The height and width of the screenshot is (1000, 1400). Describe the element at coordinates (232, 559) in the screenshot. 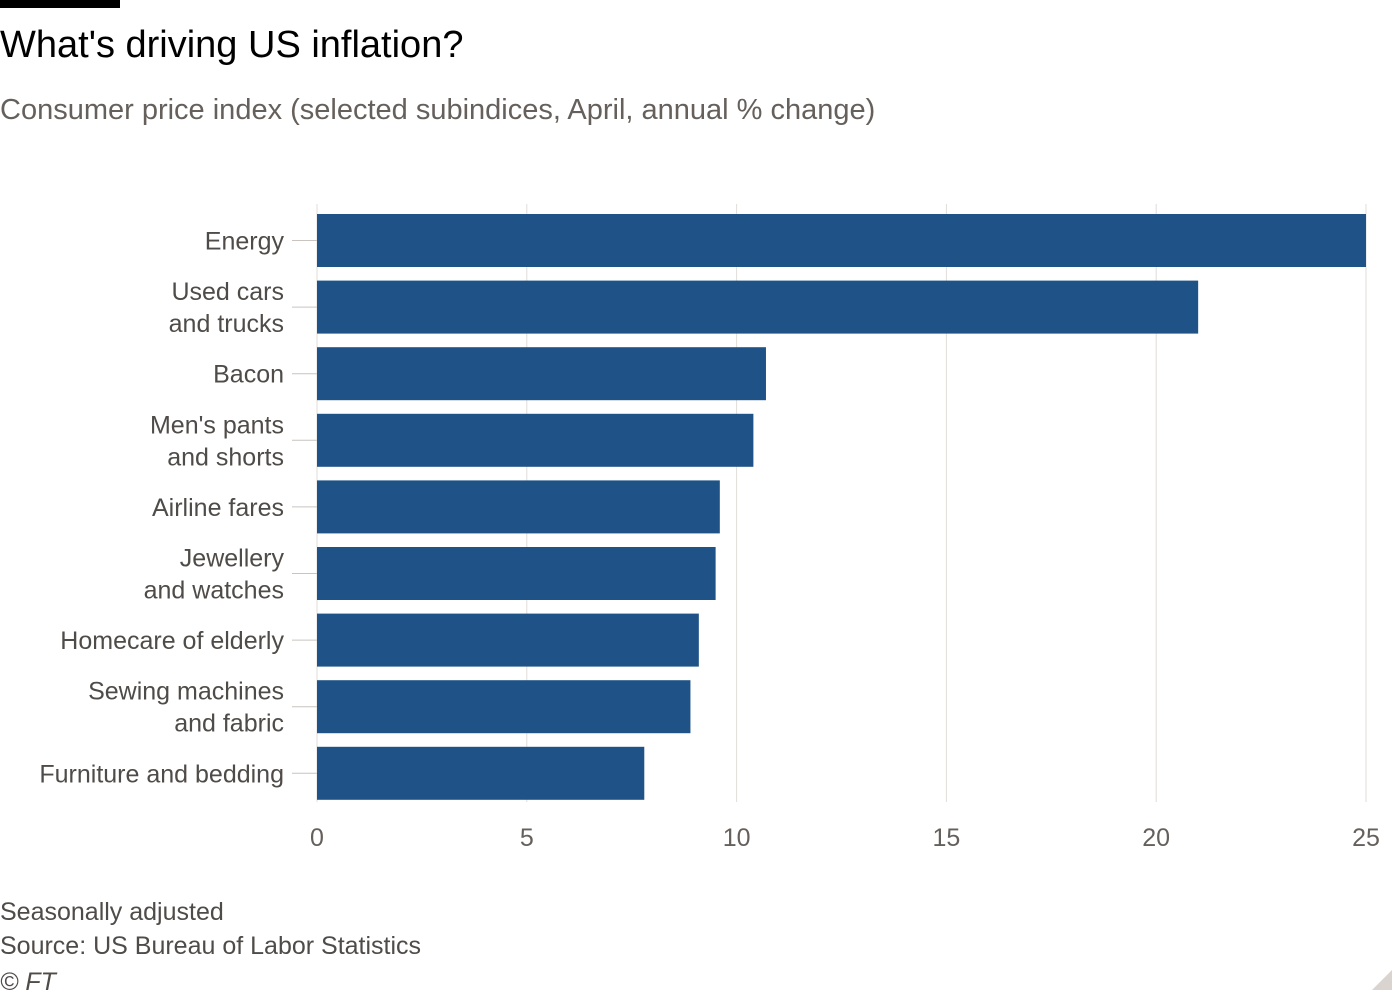

I see `category-label-line: Jewellery` at that location.